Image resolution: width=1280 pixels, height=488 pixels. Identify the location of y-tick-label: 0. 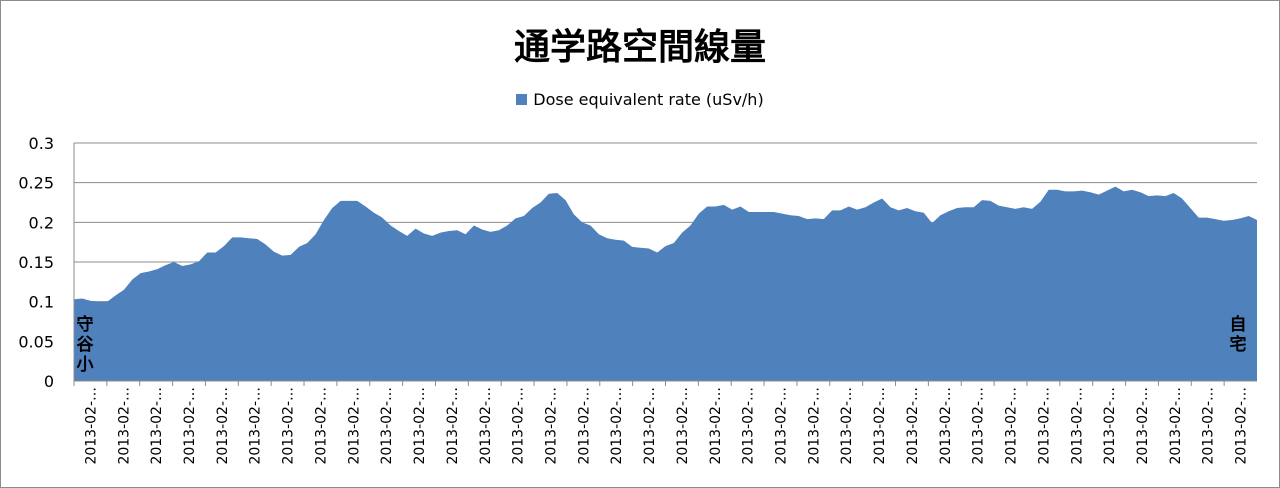
(49, 381).